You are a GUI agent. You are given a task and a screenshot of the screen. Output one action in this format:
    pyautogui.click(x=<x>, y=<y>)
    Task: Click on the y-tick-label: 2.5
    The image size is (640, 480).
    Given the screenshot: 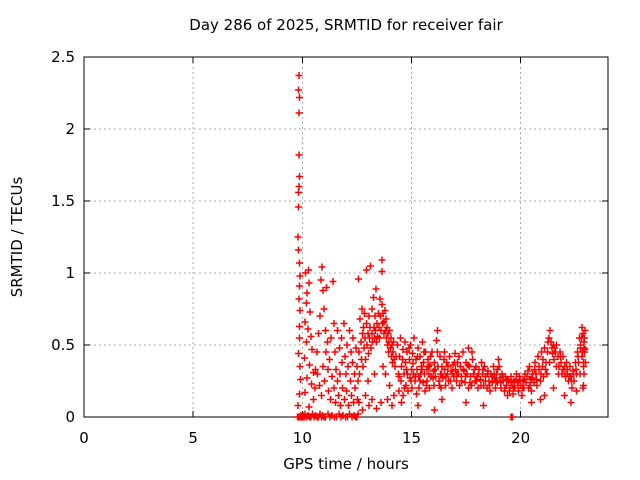 What is the action you would take?
    pyautogui.click(x=63, y=57)
    